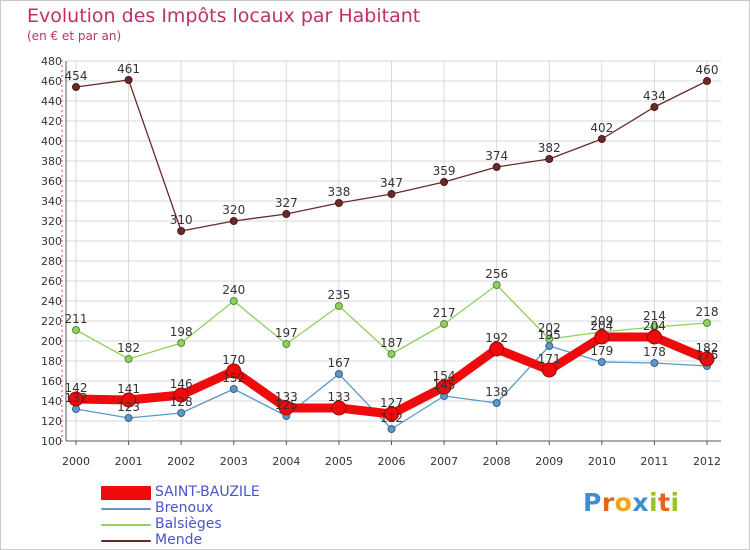 The width and height of the screenshot is (750, 550). What do you see at coordinates (51, 341) in the screenshot?
I see `y-tick-label: 200` at bounding box center [51, 341].